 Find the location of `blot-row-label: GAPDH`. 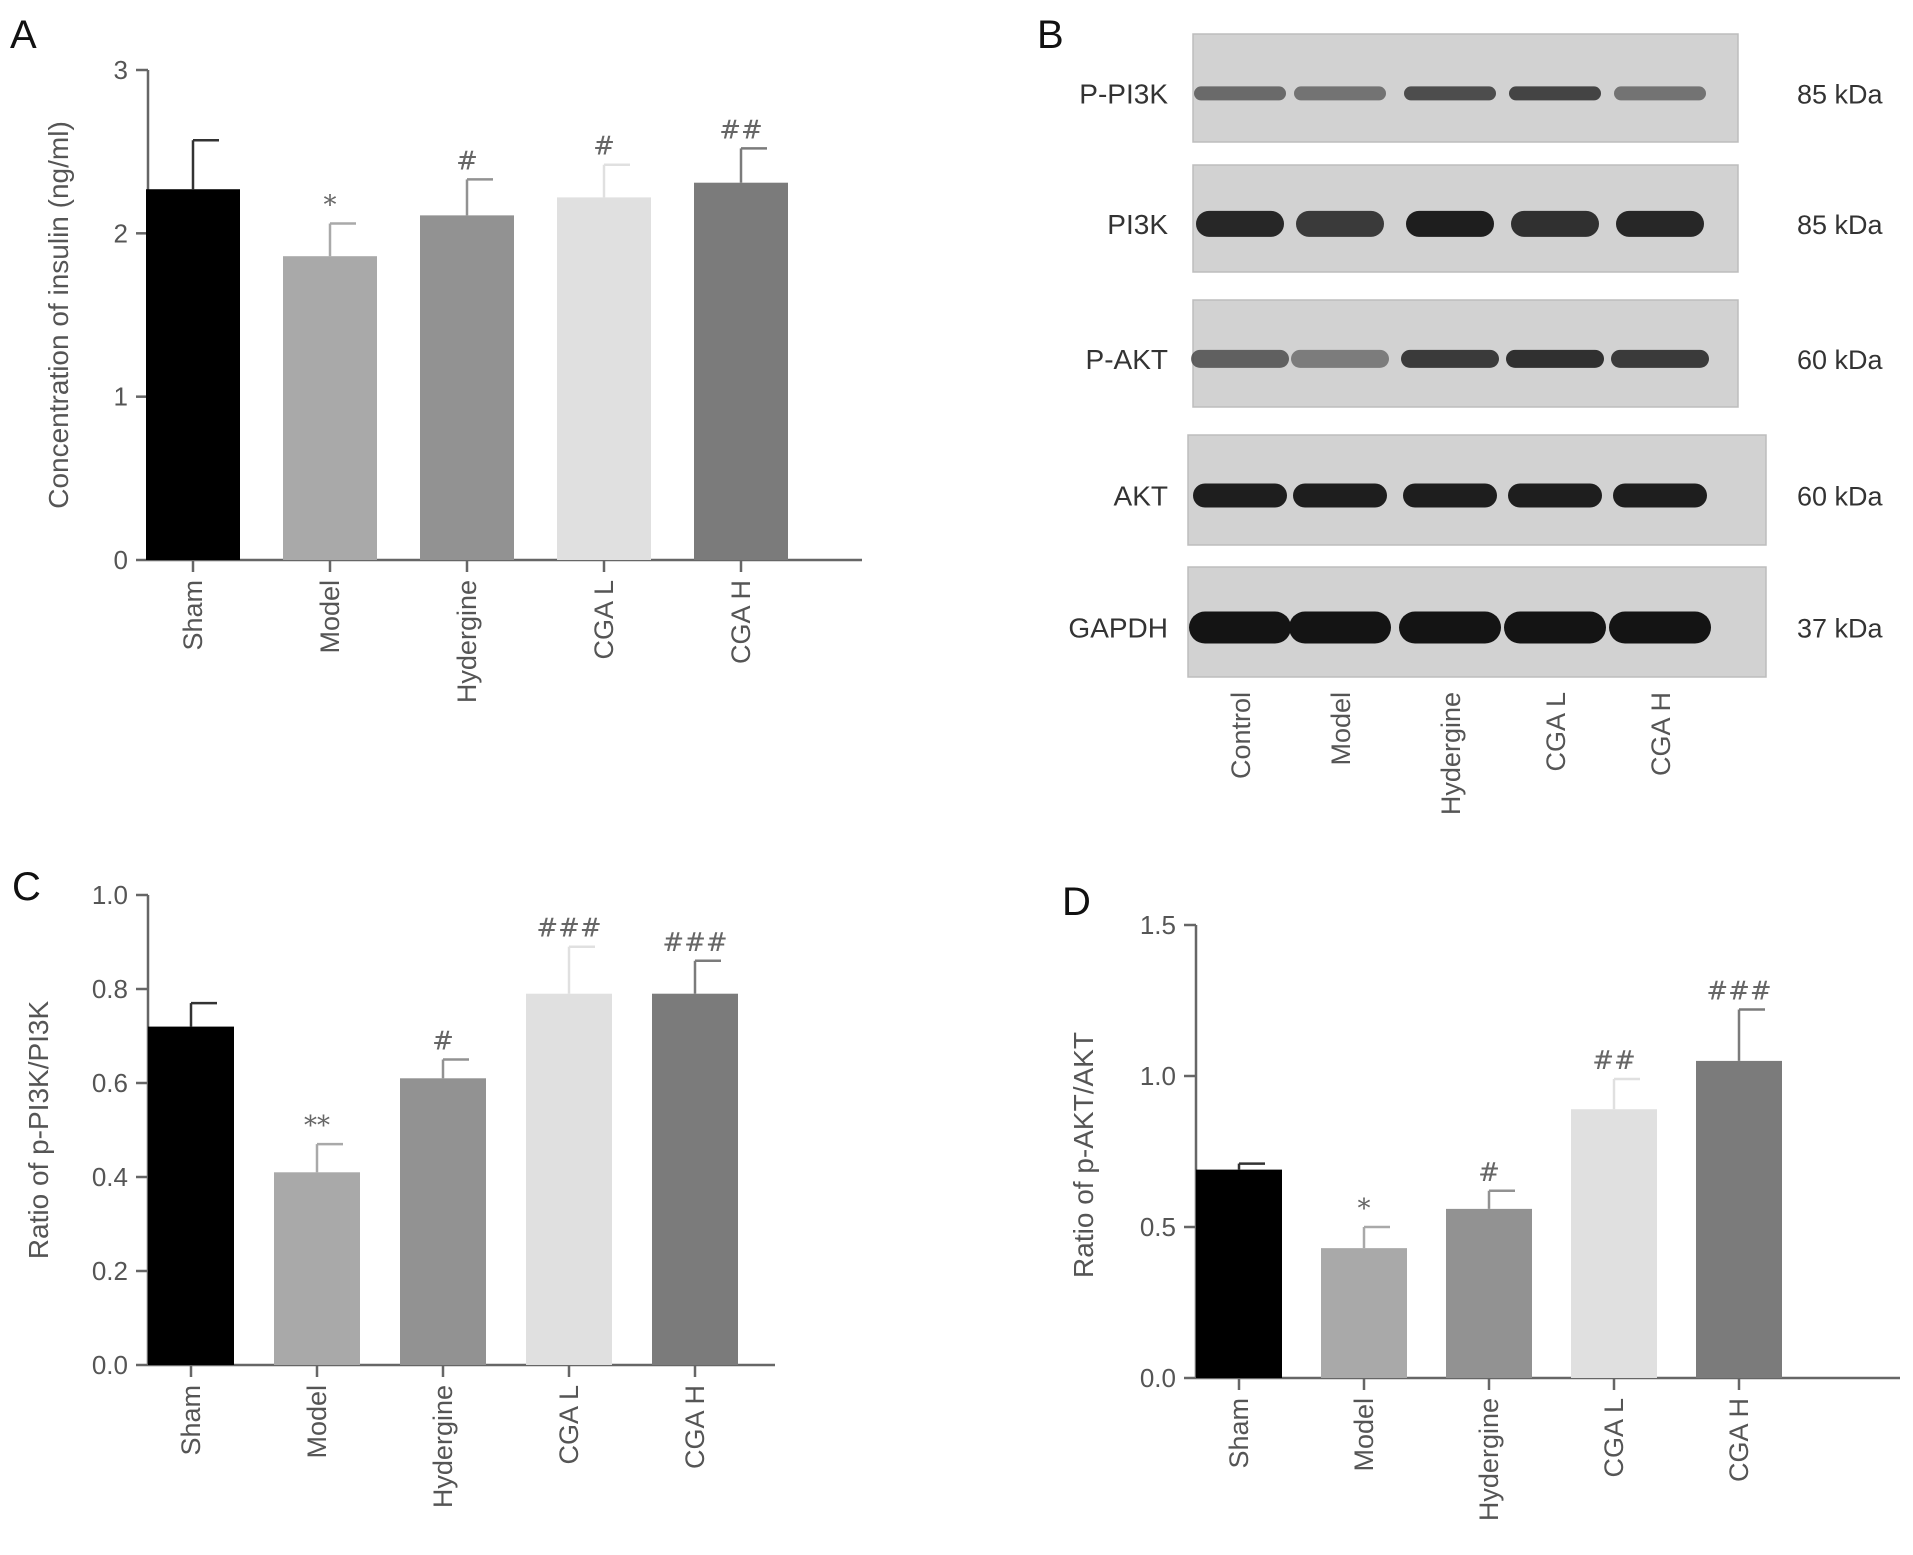

blot-row-label: GAPDH is located at coordinates (1118, 628).